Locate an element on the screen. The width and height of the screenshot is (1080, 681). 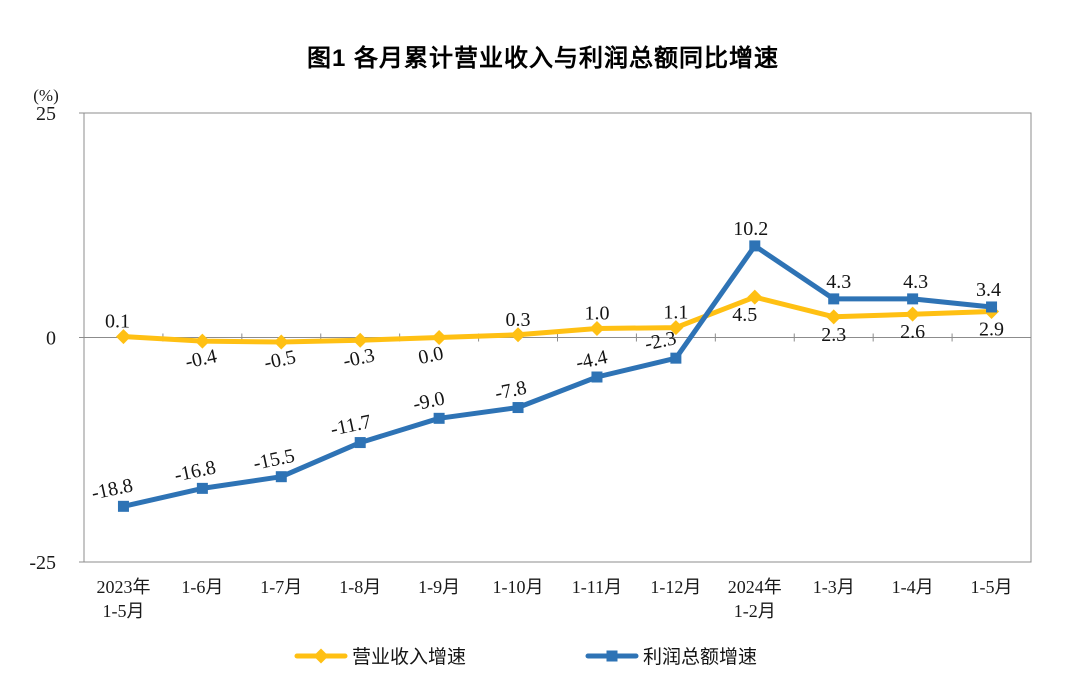
series-revenue: 0.1 -0.4 -0.5 -0.3 0.0 0.3 1.0 1.1 4.5 2.3 2.6 2.9 is located at coordinates (554, 331).